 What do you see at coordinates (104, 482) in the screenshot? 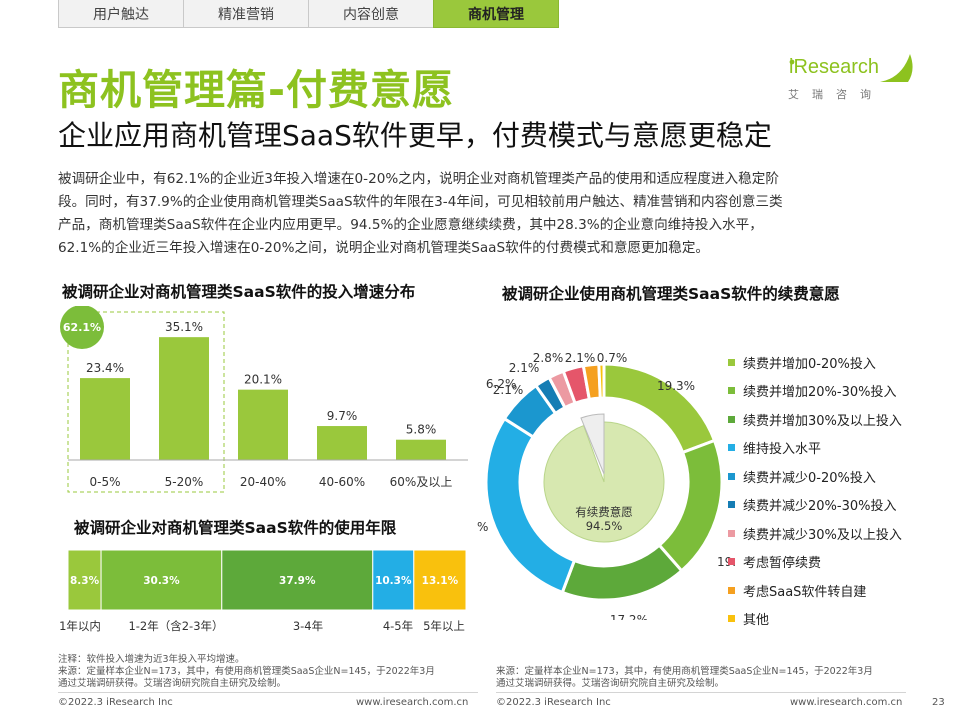
I see `bar-category-label: 0-5%` at bounding box center [104, 482].